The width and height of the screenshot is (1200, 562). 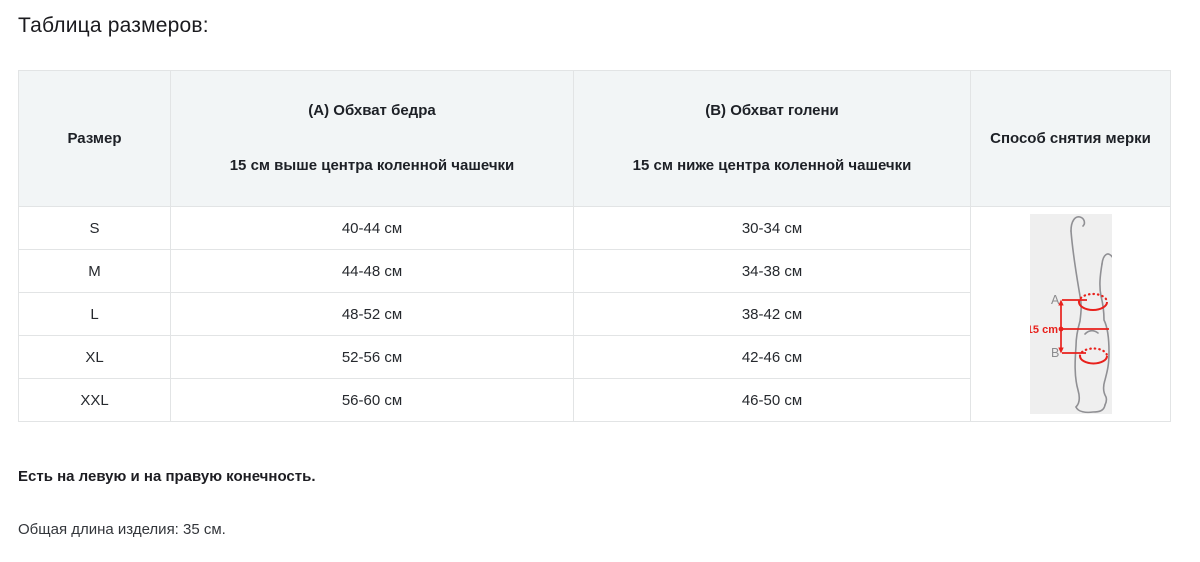 I want to click on thigh-cell: 56-60 см, so click(x=372, y=400).